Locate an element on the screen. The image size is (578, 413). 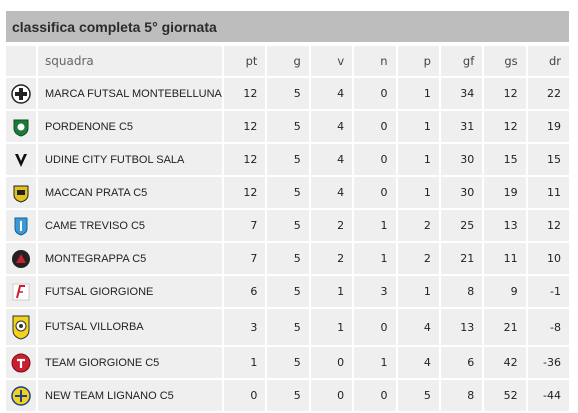
cell-dr: 12 is located at coordinates (547, 225).